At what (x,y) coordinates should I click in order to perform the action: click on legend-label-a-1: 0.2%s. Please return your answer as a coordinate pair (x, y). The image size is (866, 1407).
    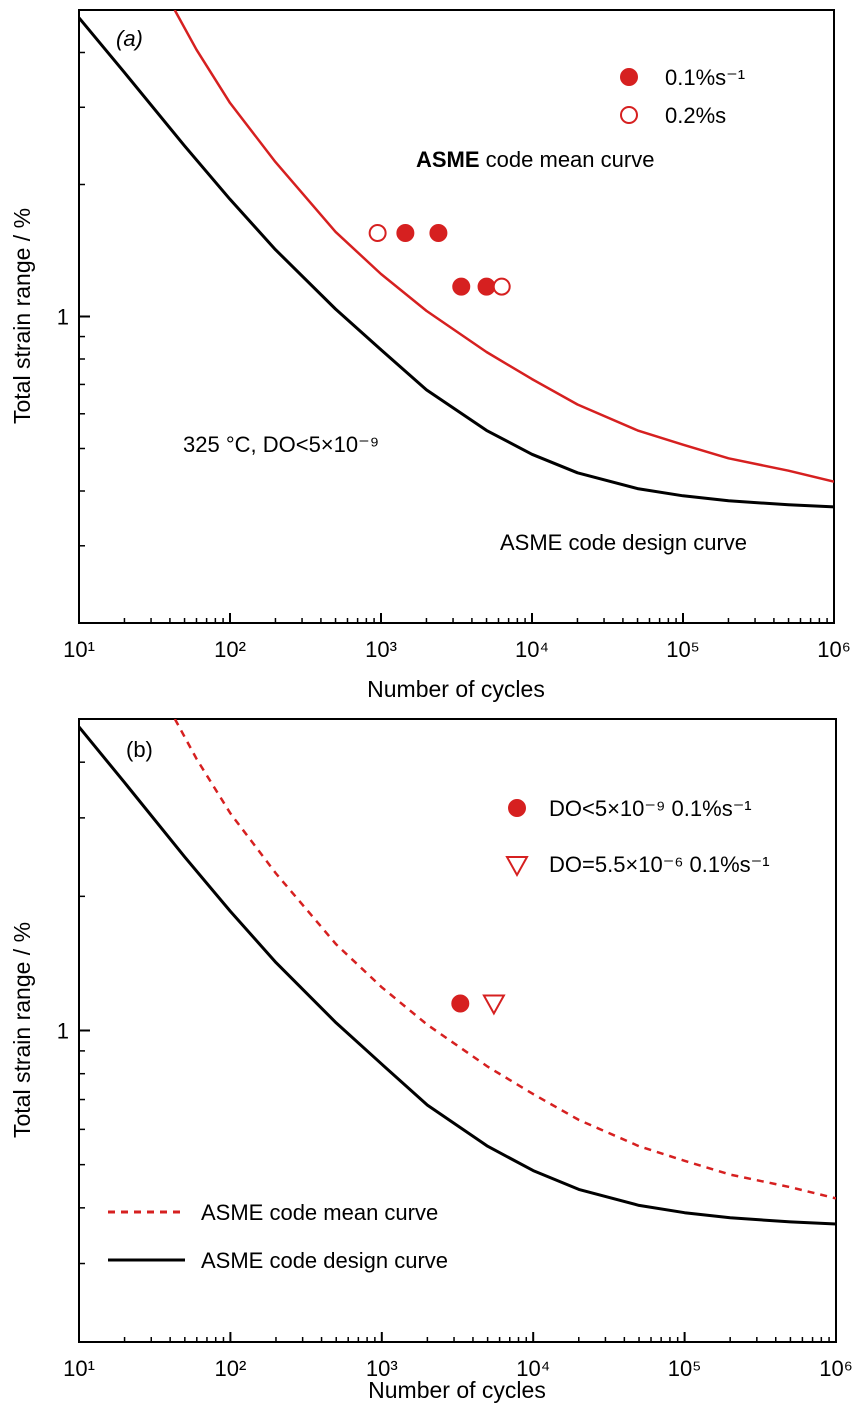
    Looking at the image, I should click on (695, 115).